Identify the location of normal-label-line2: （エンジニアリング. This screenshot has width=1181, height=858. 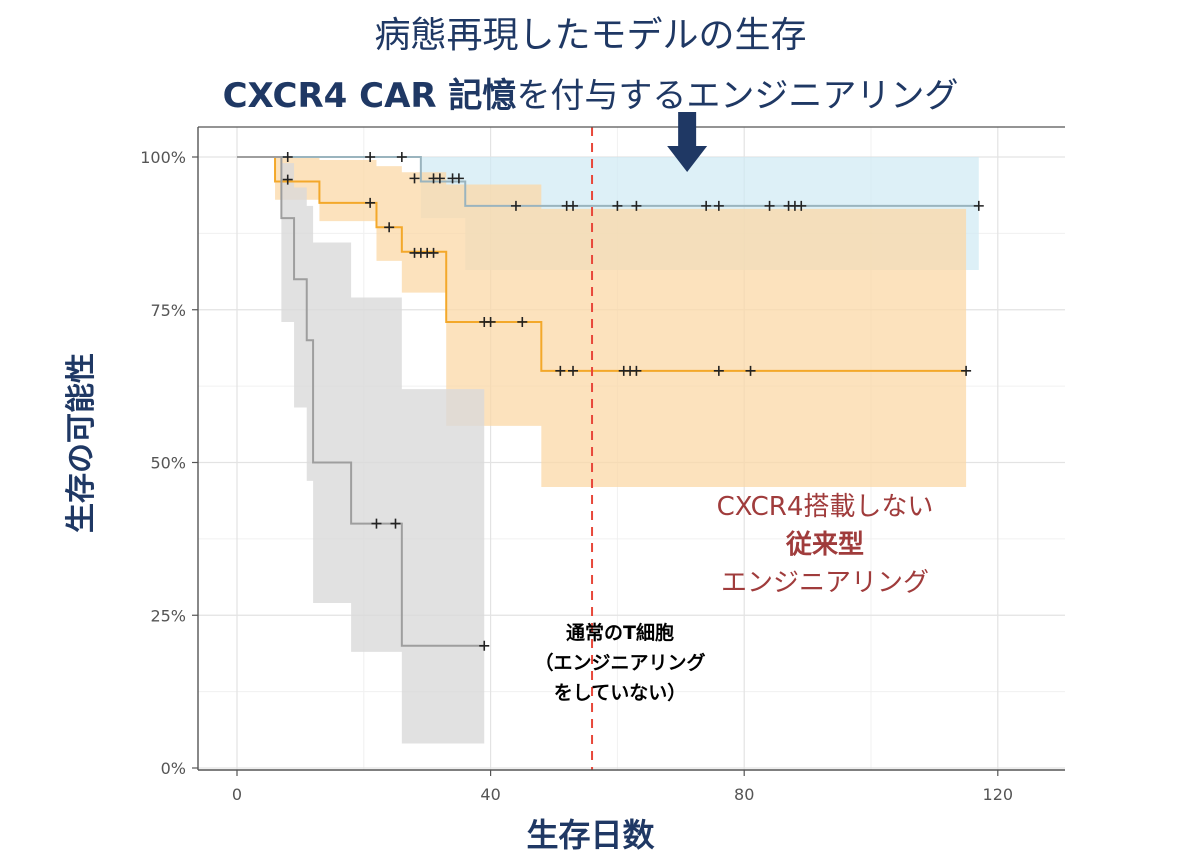
(620, 663).